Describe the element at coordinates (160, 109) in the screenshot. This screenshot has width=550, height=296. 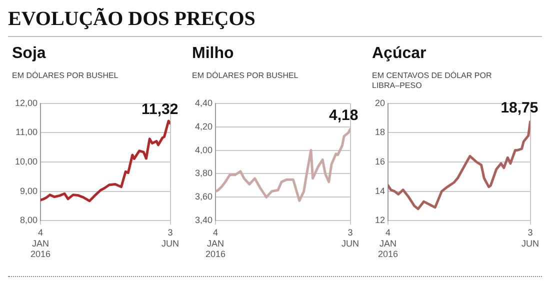
I see `annotation: 11,32` at that location.